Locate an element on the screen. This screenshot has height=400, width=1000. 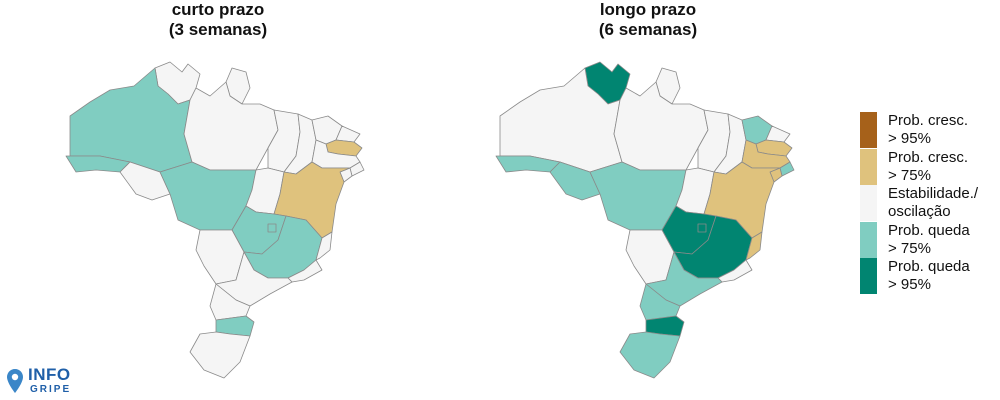
infogripe-logo: INFO GRIPE is located at coordinates (46, 381).